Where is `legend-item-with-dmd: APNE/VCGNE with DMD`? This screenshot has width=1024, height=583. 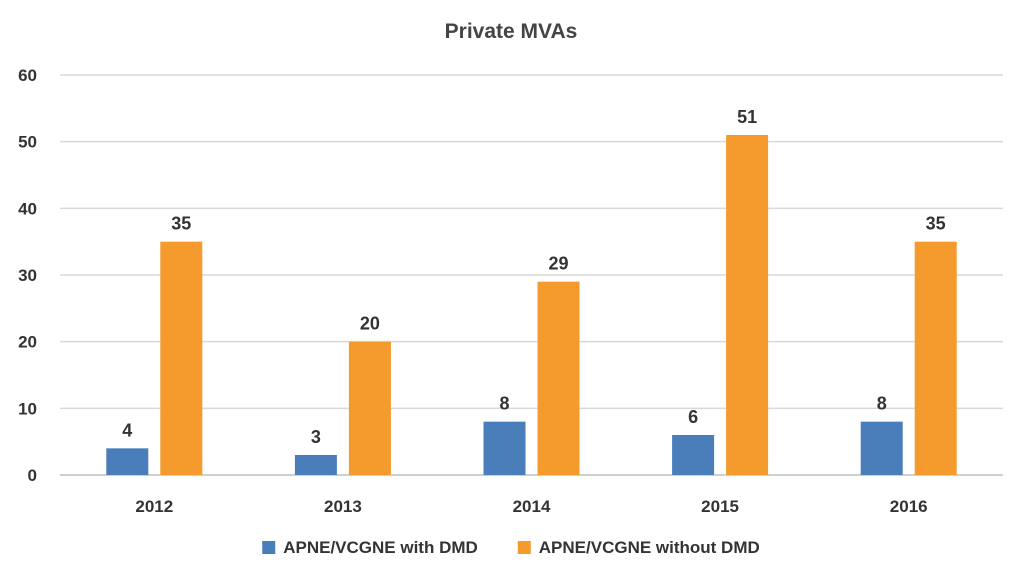
legend-item-with-dmd: APNE/VCGNE with DMD is located at coordinates (370, 547).